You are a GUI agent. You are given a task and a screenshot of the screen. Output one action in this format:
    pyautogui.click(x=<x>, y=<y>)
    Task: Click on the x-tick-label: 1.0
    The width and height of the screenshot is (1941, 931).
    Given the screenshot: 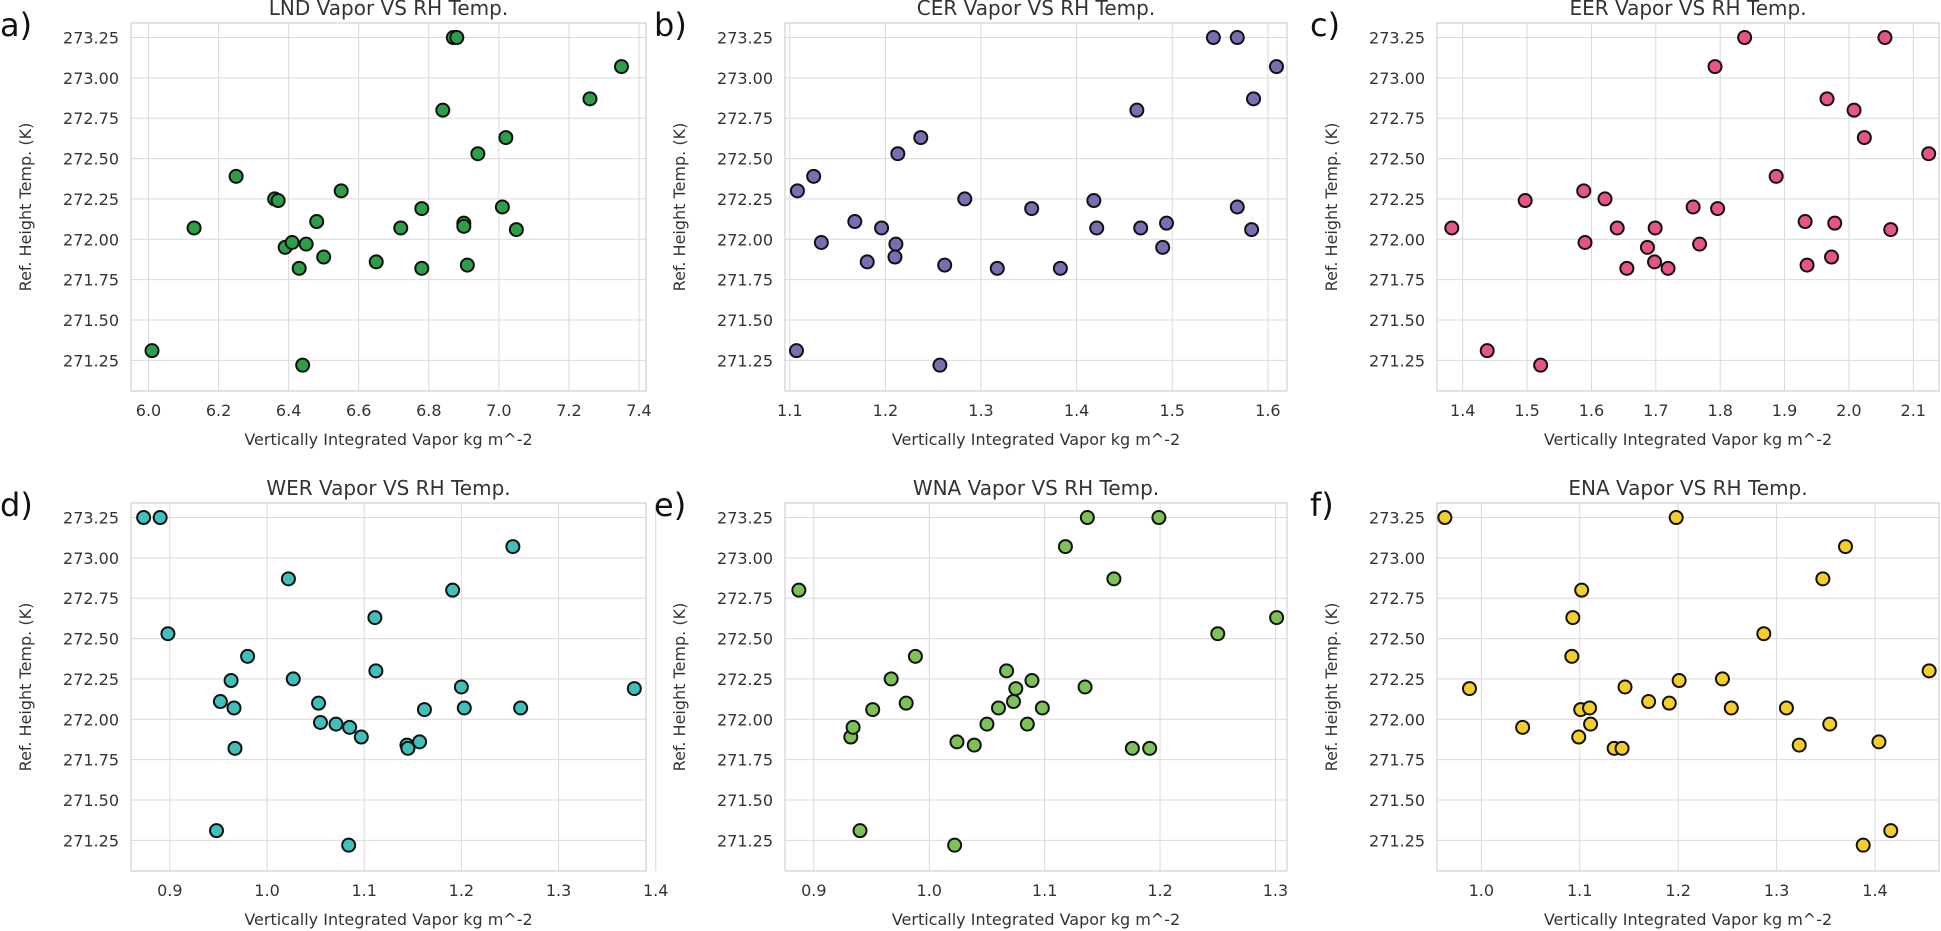 What is the action you would take?
    pyautogui.click(x=1481, y=890)
    